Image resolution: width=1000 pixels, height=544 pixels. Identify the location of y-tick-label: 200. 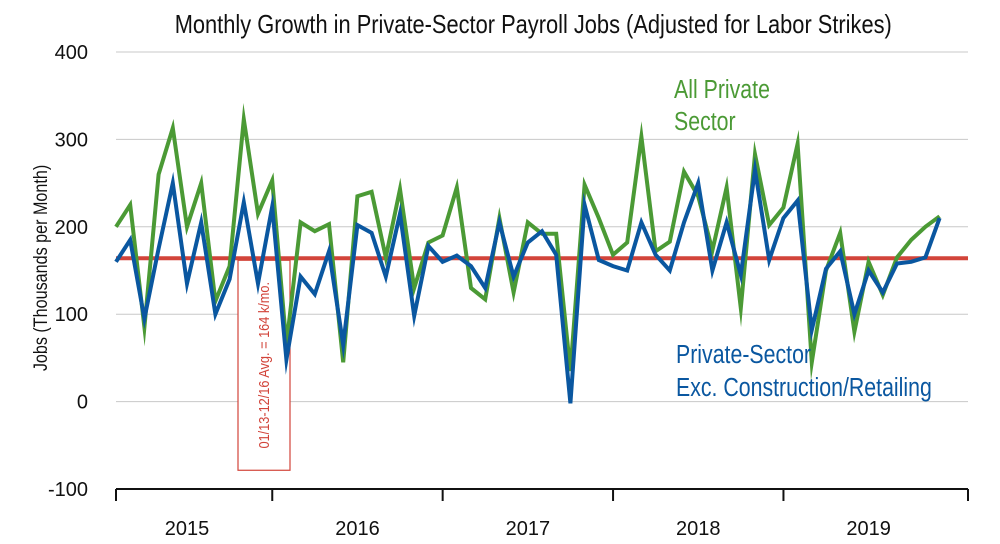
(71, 228).